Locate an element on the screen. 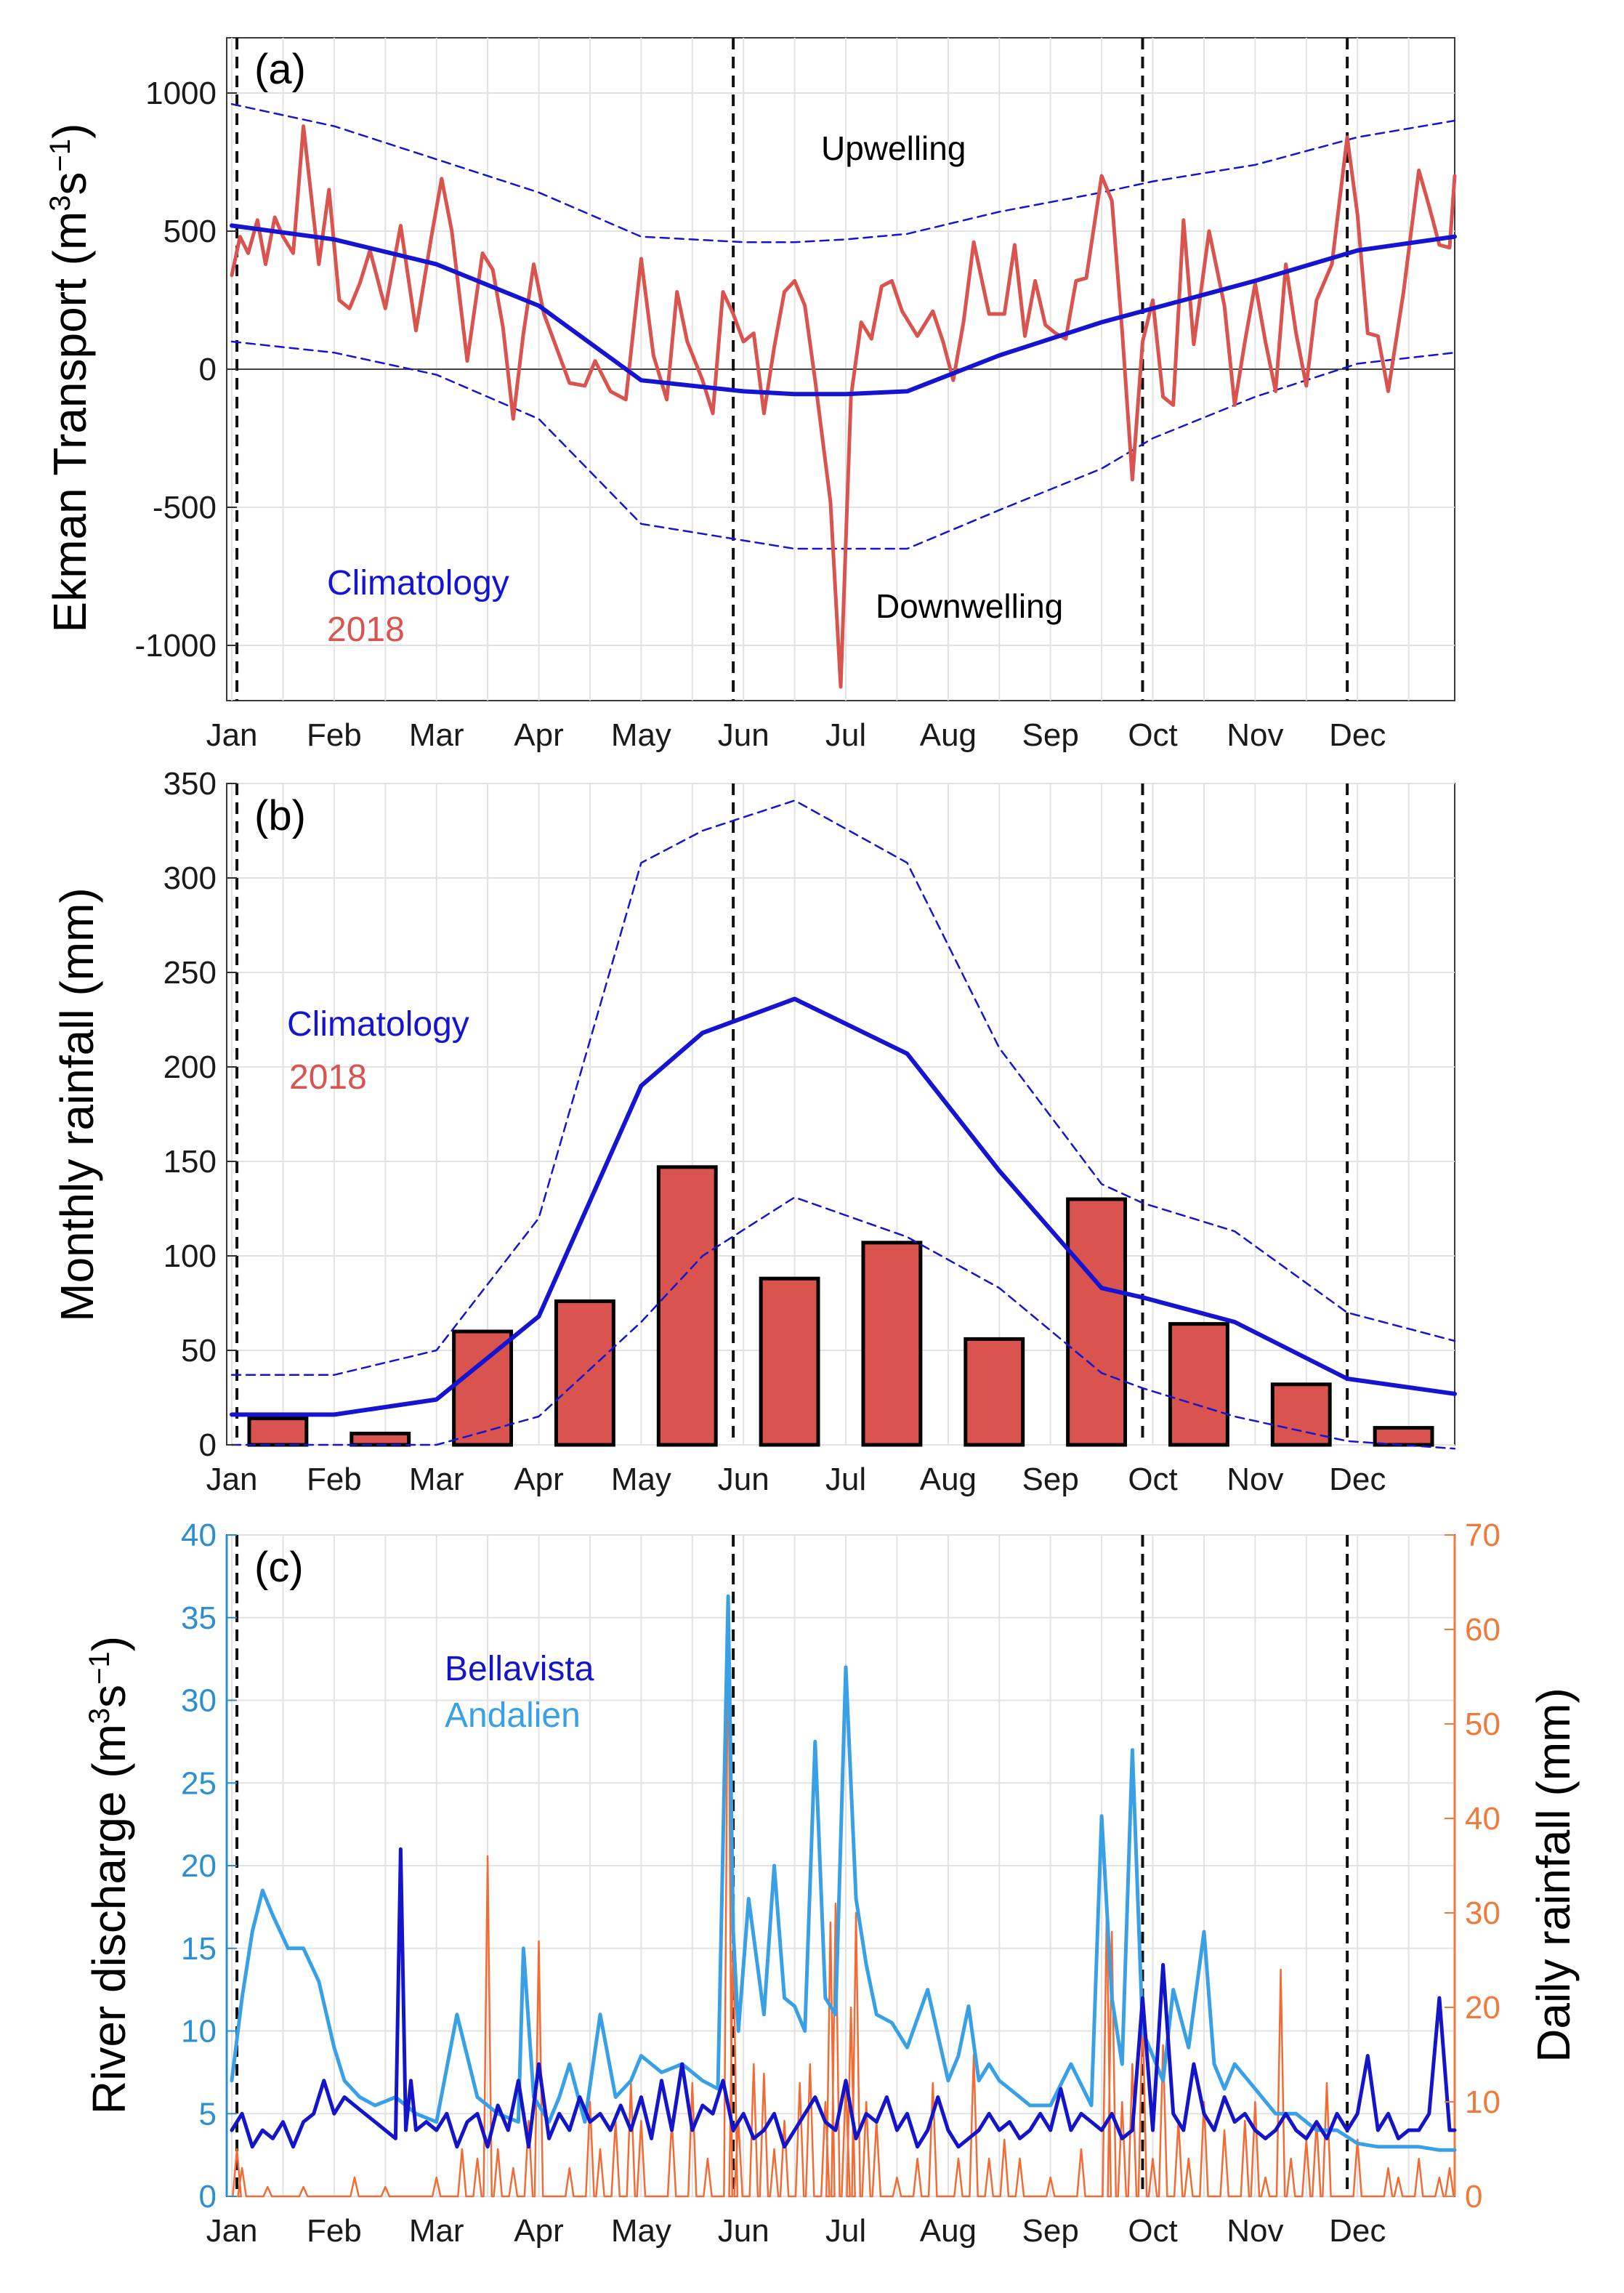 Image resolution: width=1624 pixels, height=2293 pixels. y-tick-label: 200 is located at coordinates (190, 1067).